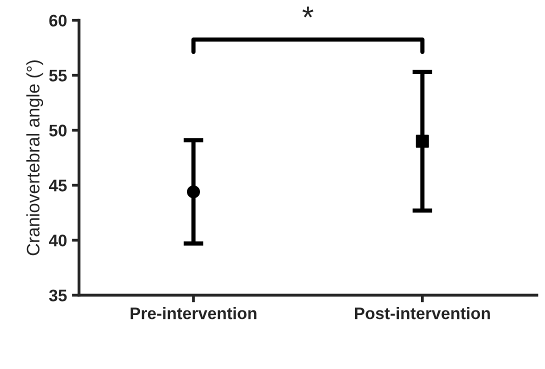 Image resolution: width=545 pixels, height=369 pixels. Describe the element at coordinates (35, 158) in the screenshot. I see `y-axis-title: Craniovertebral angle (°)` at that location.